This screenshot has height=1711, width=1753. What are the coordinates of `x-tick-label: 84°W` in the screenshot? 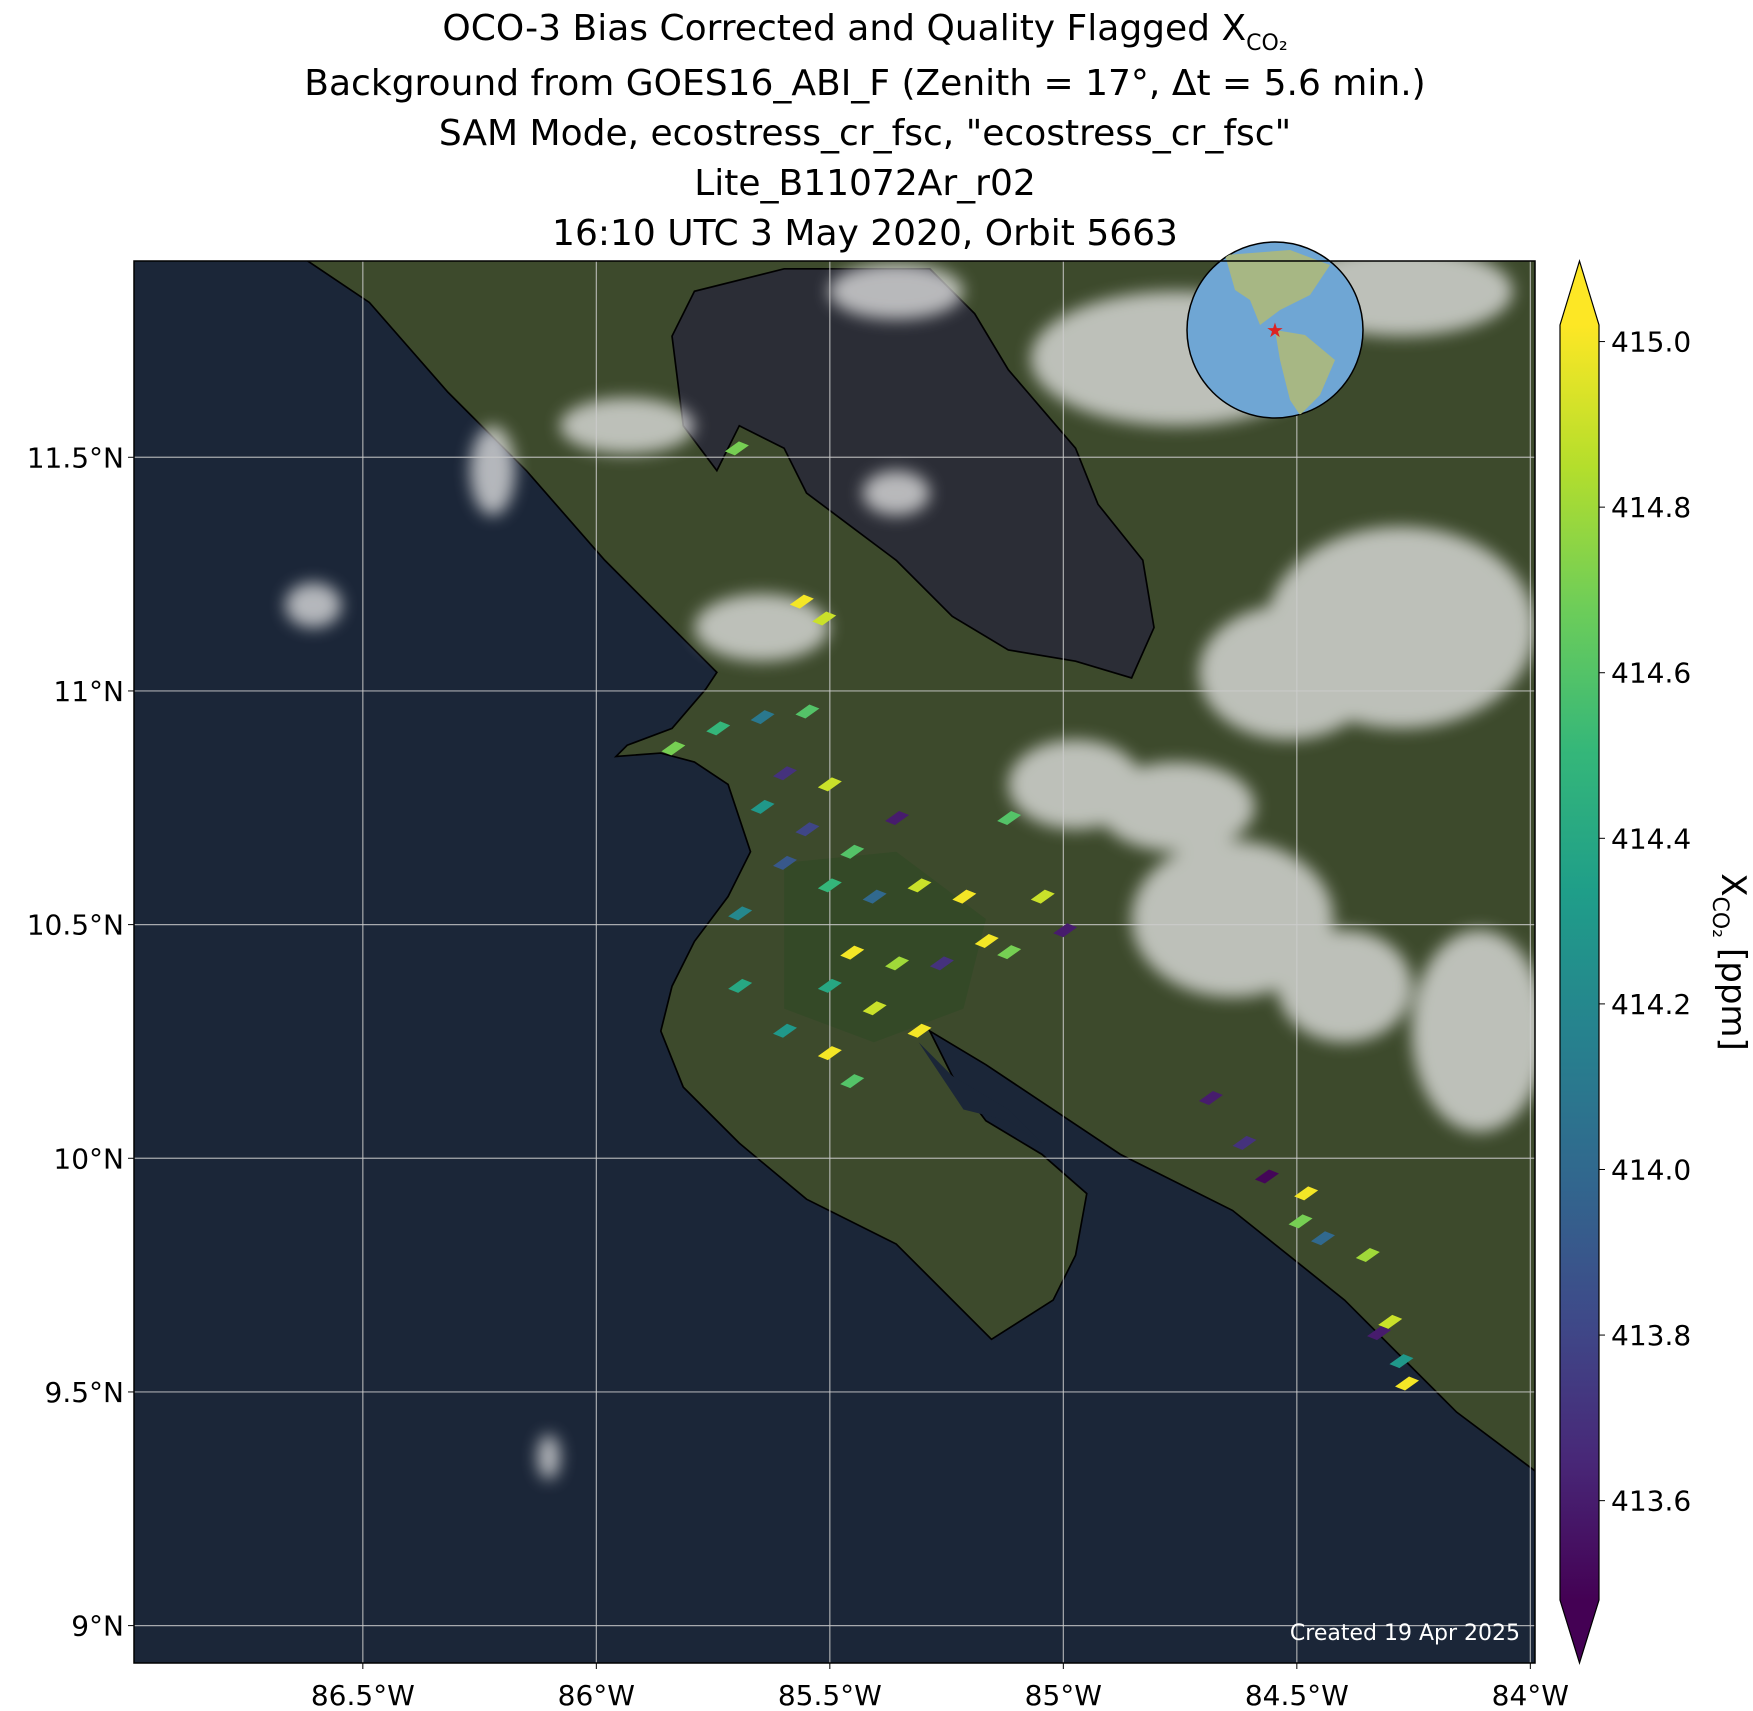 It's located at (1530, 1695).